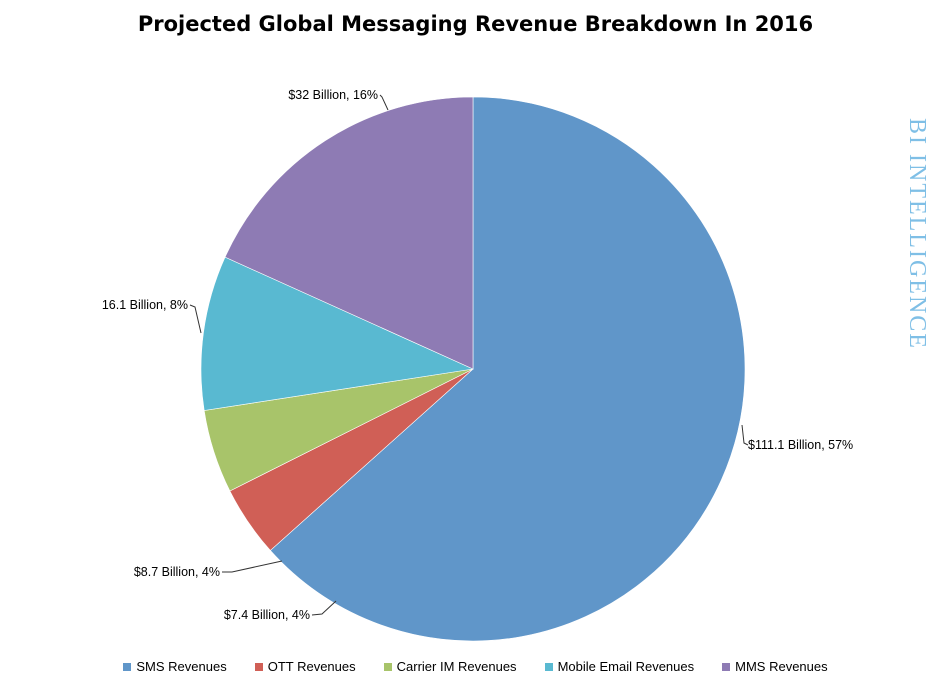 The image size is (951, 695). I want to click on legend-label: MMS Revenues, so click(781, 666).